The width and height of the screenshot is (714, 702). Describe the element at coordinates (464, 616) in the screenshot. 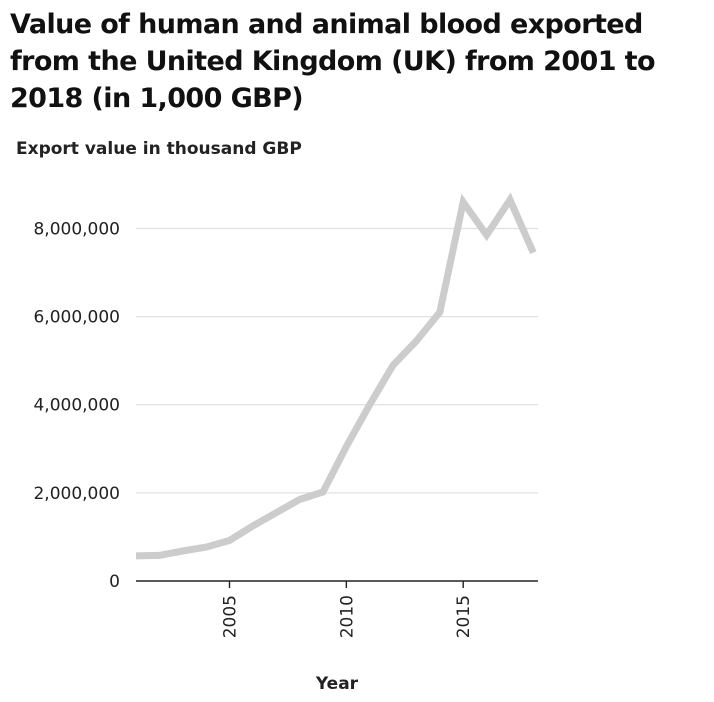

I see `x-tick-label-2: 2015` at that location.